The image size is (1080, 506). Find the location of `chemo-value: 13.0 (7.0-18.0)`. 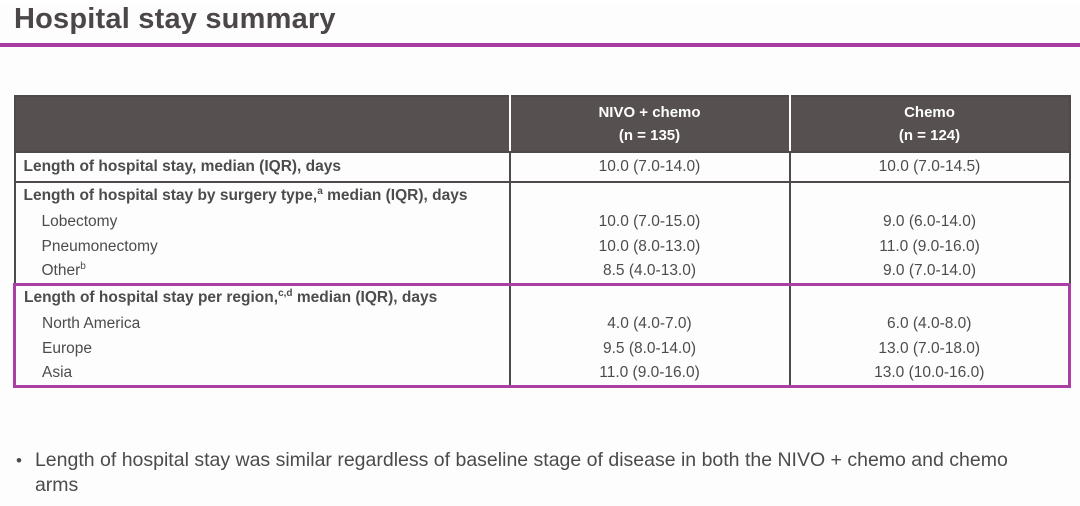

chemo-value: 13.0 (7.0-18.0) is located at coordinates (929, 348).